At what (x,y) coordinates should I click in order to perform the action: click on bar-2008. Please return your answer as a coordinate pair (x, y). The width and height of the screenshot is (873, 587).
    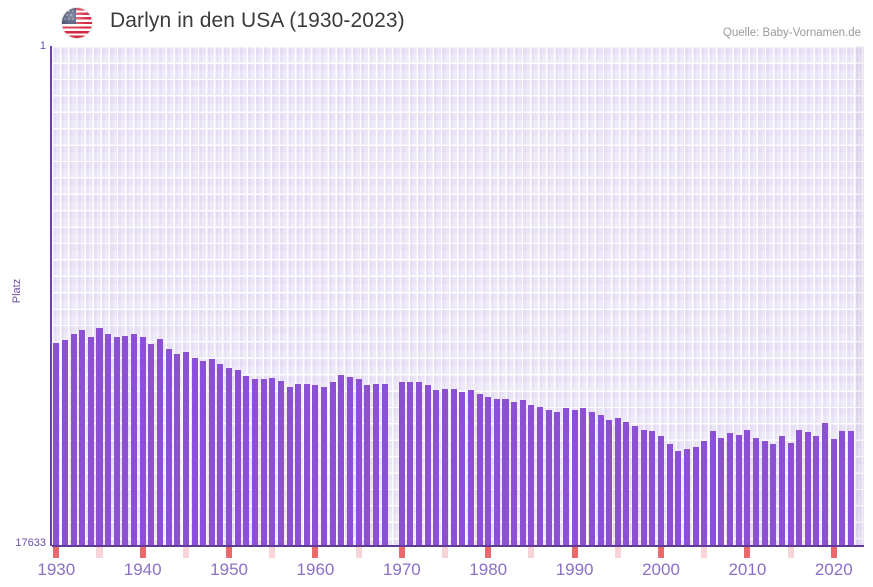
    Looking at the image, I should click on (730, 489).